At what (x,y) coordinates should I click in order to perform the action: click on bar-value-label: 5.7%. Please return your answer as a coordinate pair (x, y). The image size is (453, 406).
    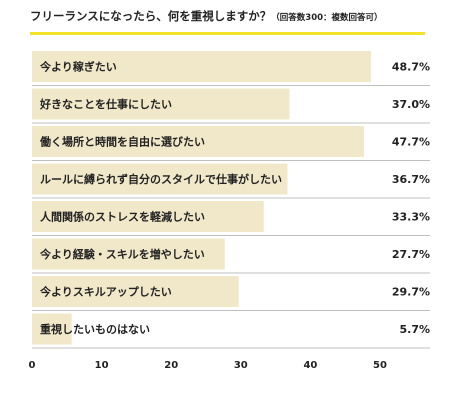
    Looking at the image, I should click on (414, 329).